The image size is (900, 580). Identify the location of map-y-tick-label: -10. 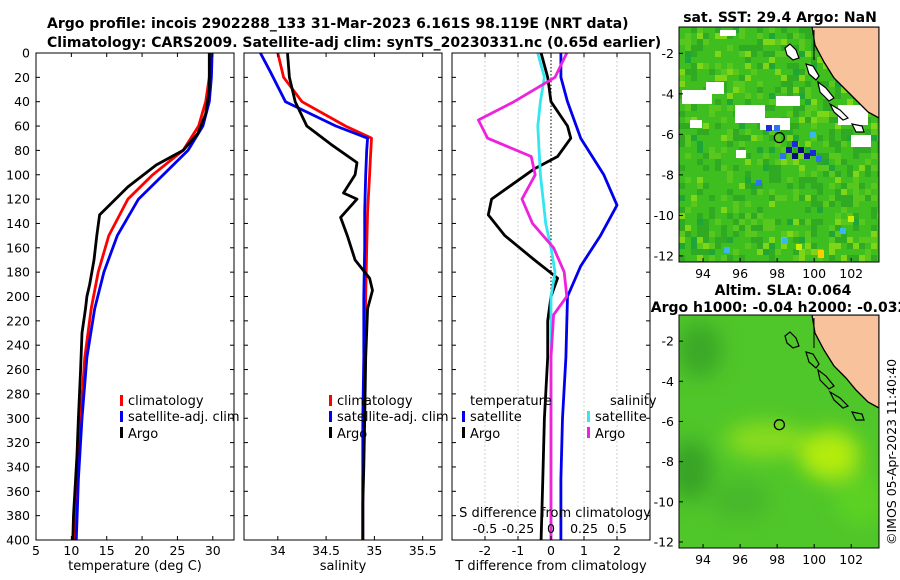
(664, 215).